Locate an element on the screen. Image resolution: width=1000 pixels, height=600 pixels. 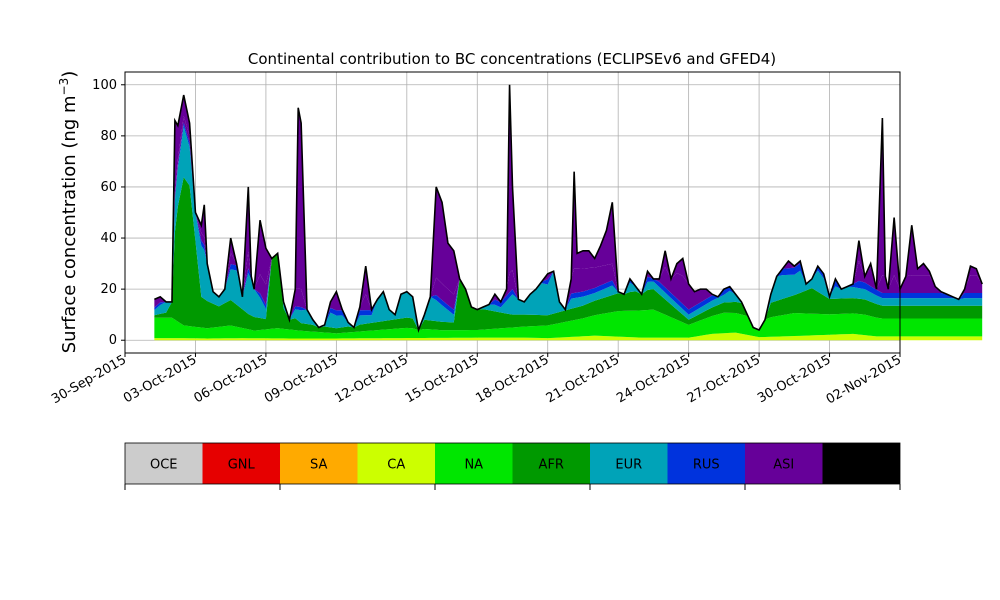
x-tick-label: 21-Oct-2015 is located at coordinates (583, 379).